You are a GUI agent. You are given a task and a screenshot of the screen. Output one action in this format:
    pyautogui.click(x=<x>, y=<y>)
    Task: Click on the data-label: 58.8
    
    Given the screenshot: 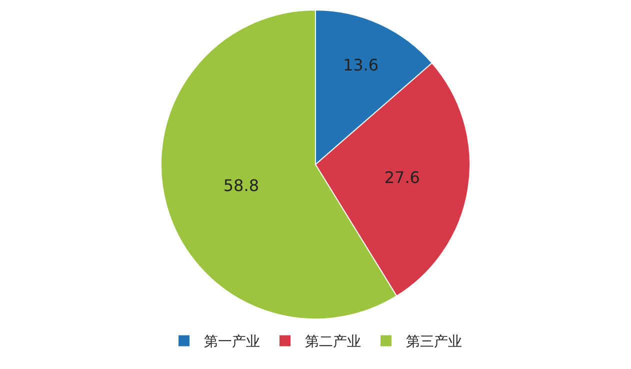 What is the action you would take?
    pyautogui.click(x=241, y=186)
    